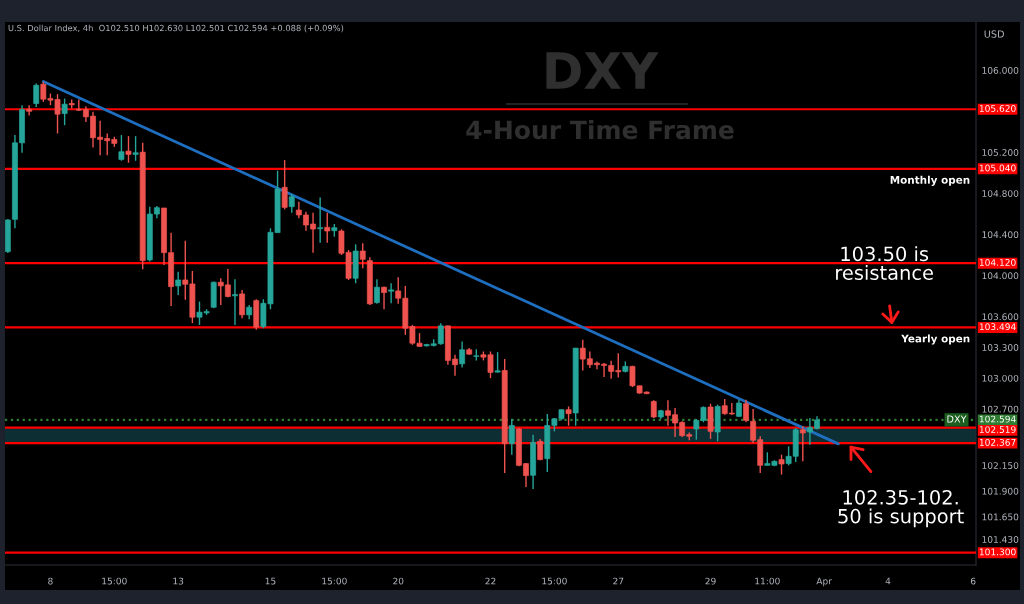 The height and width of the screenshot is (604, 1024). I want to click on x-tick-label: 22, so click(490, 581).